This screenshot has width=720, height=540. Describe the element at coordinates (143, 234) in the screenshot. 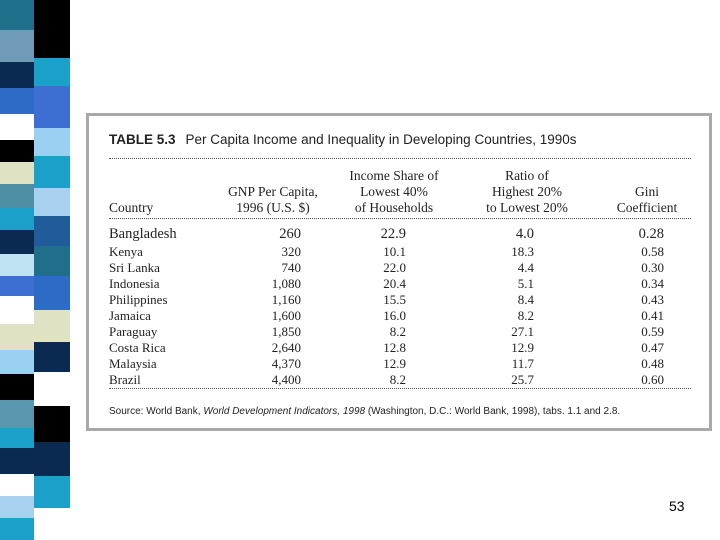

I see `table-cell-country: Bangladesh` at that location.